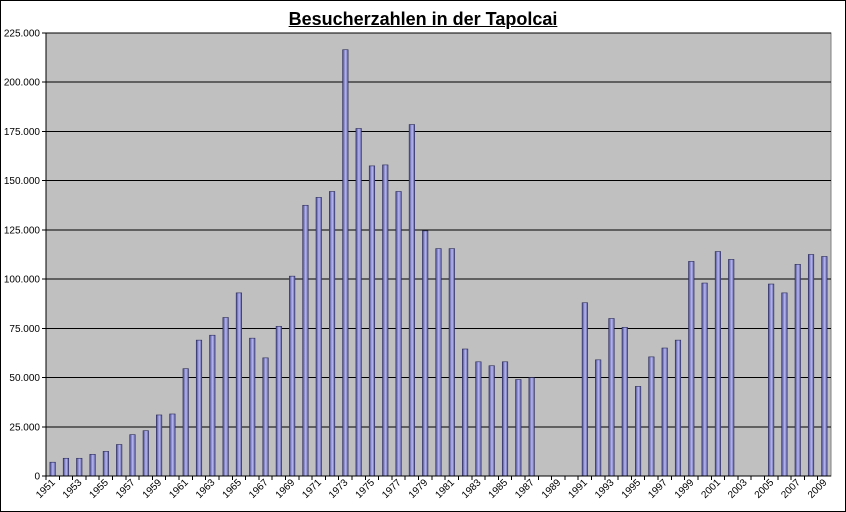  I want to click on y-tick-label: 75.000, so click(24, 329).